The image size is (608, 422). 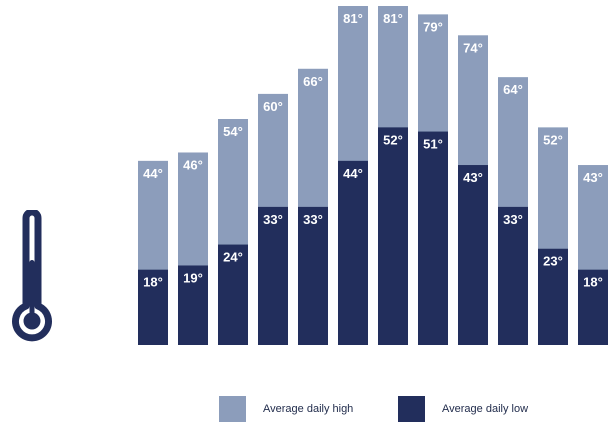 What do you see at coordinates (393, 139) in the screenshot?
I see `bar-label-low: 52°` at bounding box center [393, 139].